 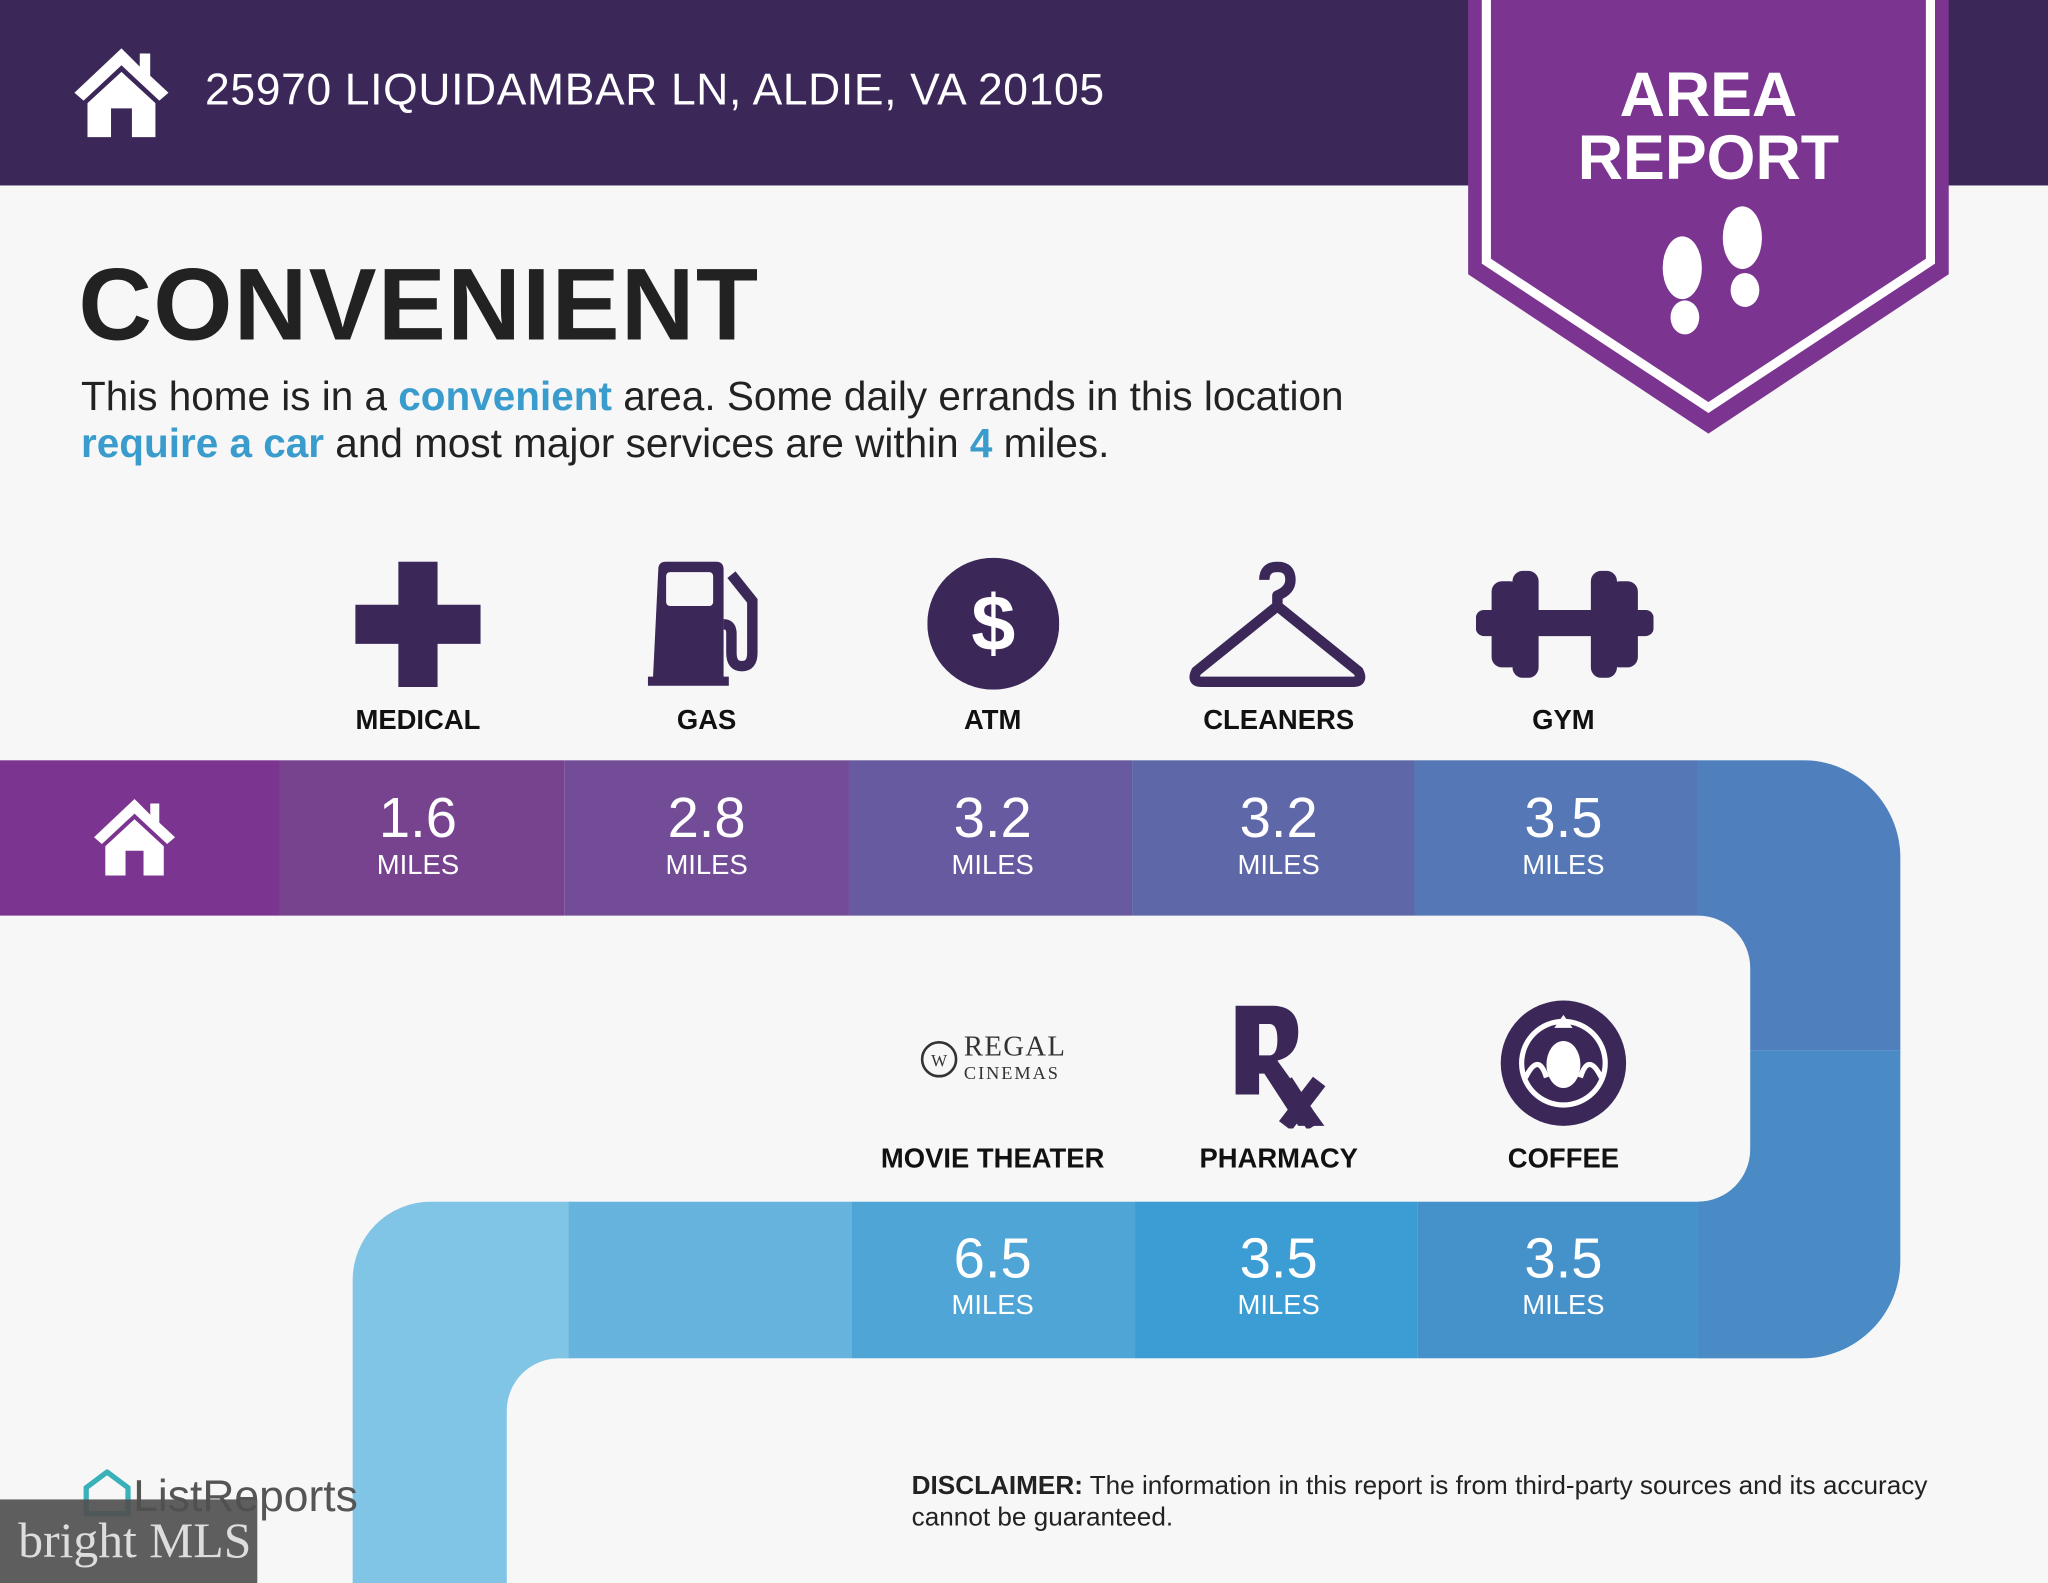 I want to click on distance-medical: 1.6 MILES, so click(x=418, y=836).